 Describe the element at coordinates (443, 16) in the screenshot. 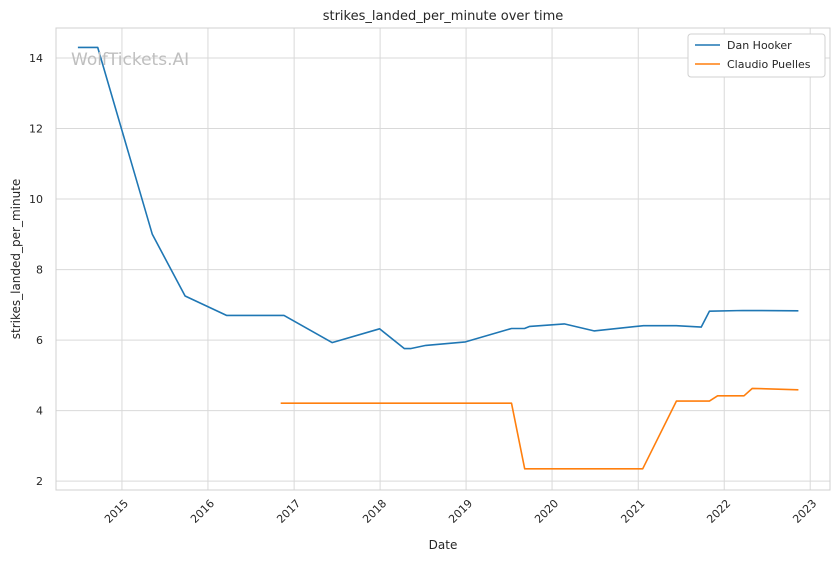

I see `chart-title: strikes_landed_per_minute over time` at that location.